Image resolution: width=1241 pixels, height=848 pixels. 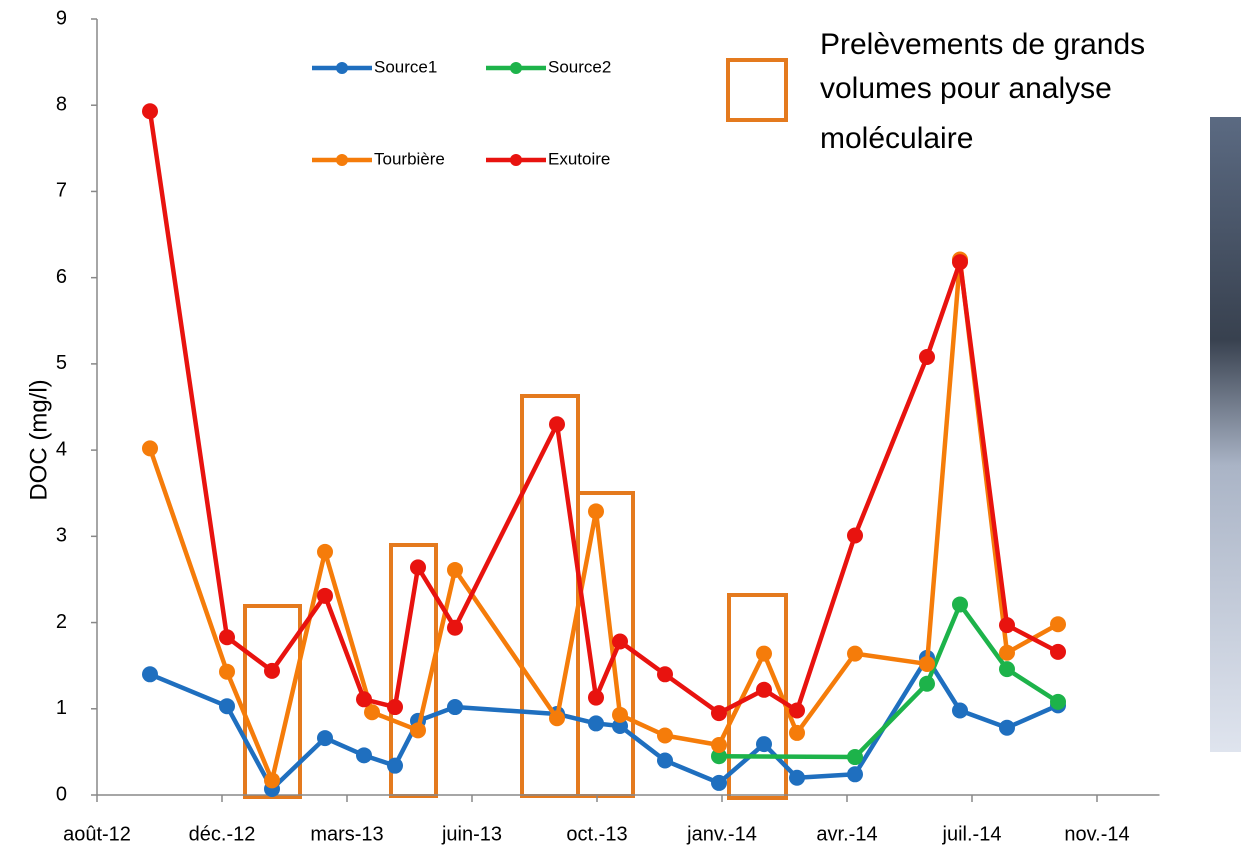 I want to click on y-tick-label: 2, so click(x=61, y=622).